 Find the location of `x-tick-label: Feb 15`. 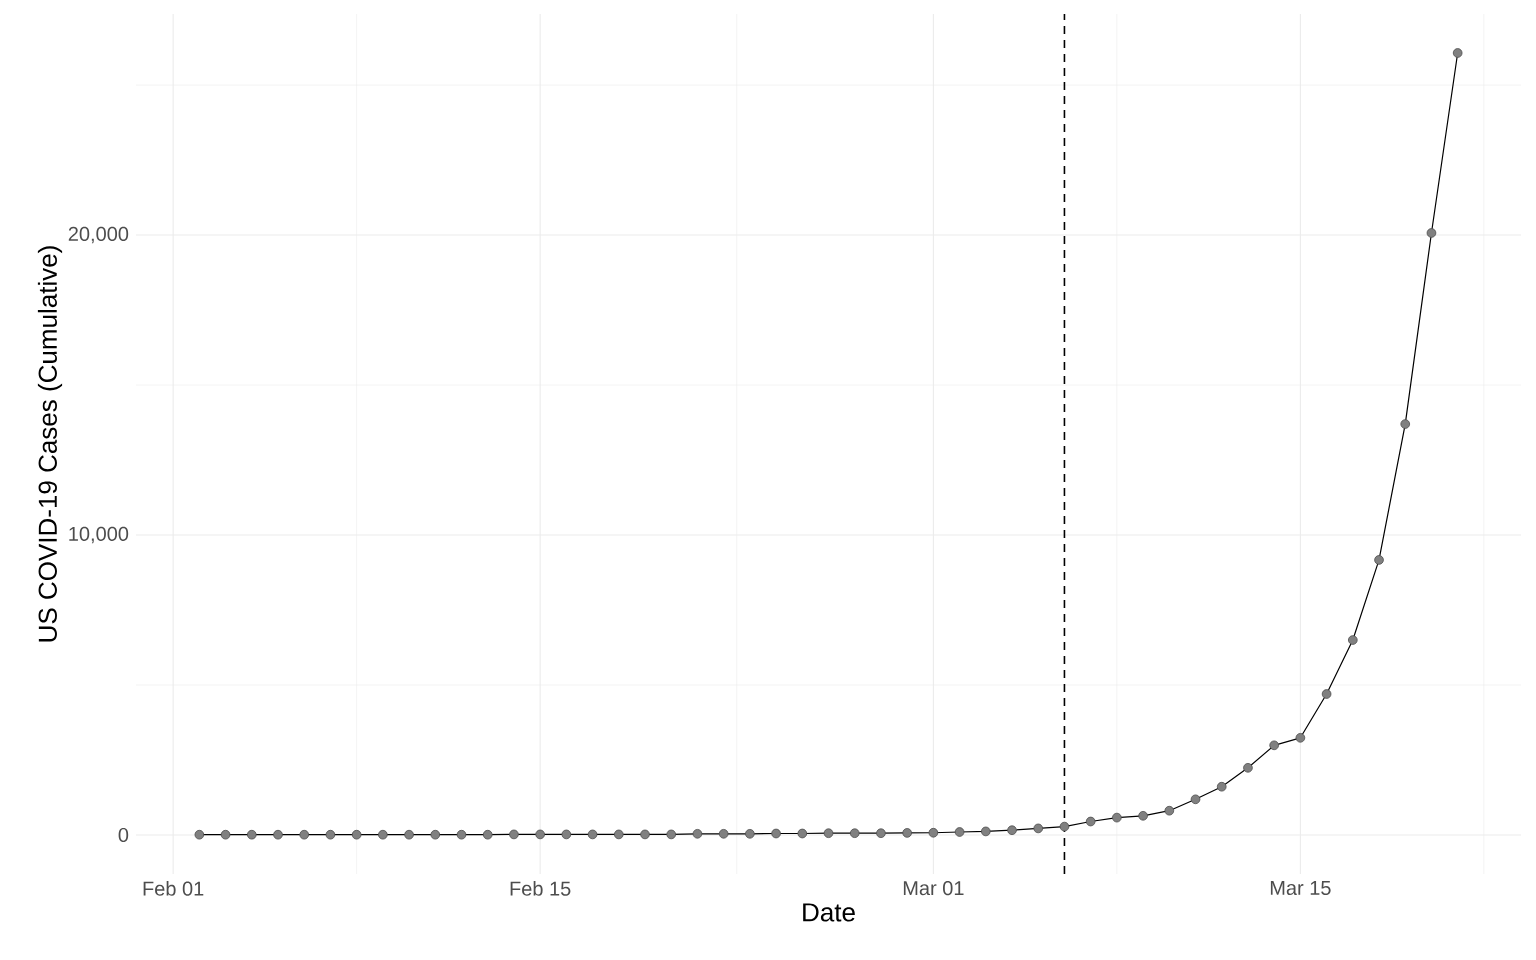

x-tick-label: Feb 15 is located at coordinates (540, 888).